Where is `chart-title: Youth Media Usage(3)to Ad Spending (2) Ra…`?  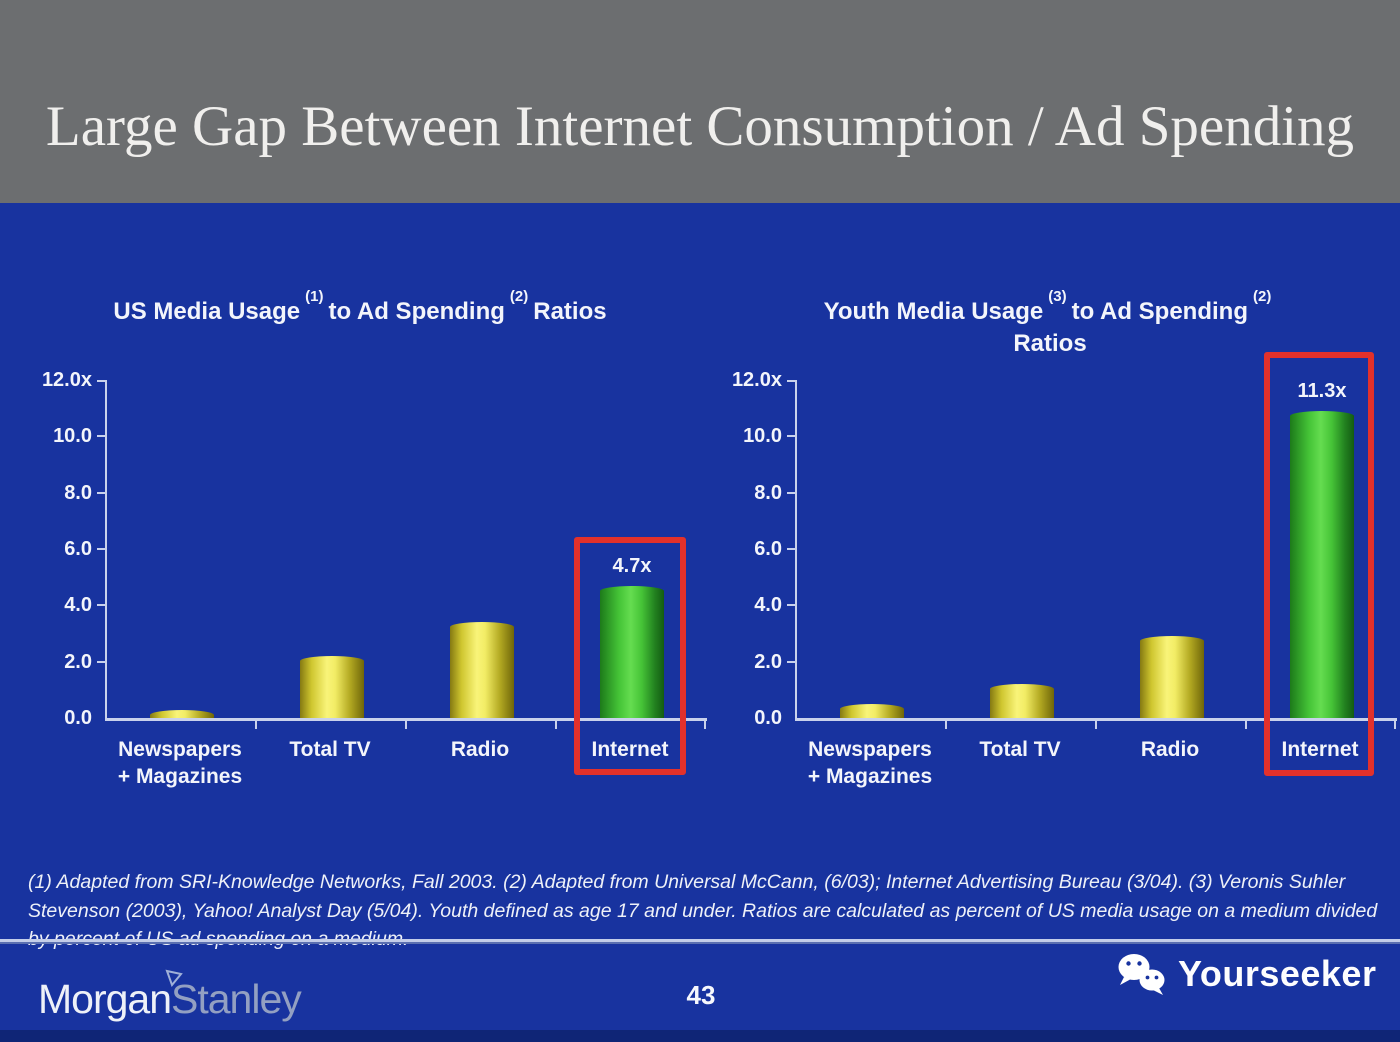 chart-title: Youth Media Usage(3)to Ad Spending (2) Ra… is located at coordinates (1050, 324).